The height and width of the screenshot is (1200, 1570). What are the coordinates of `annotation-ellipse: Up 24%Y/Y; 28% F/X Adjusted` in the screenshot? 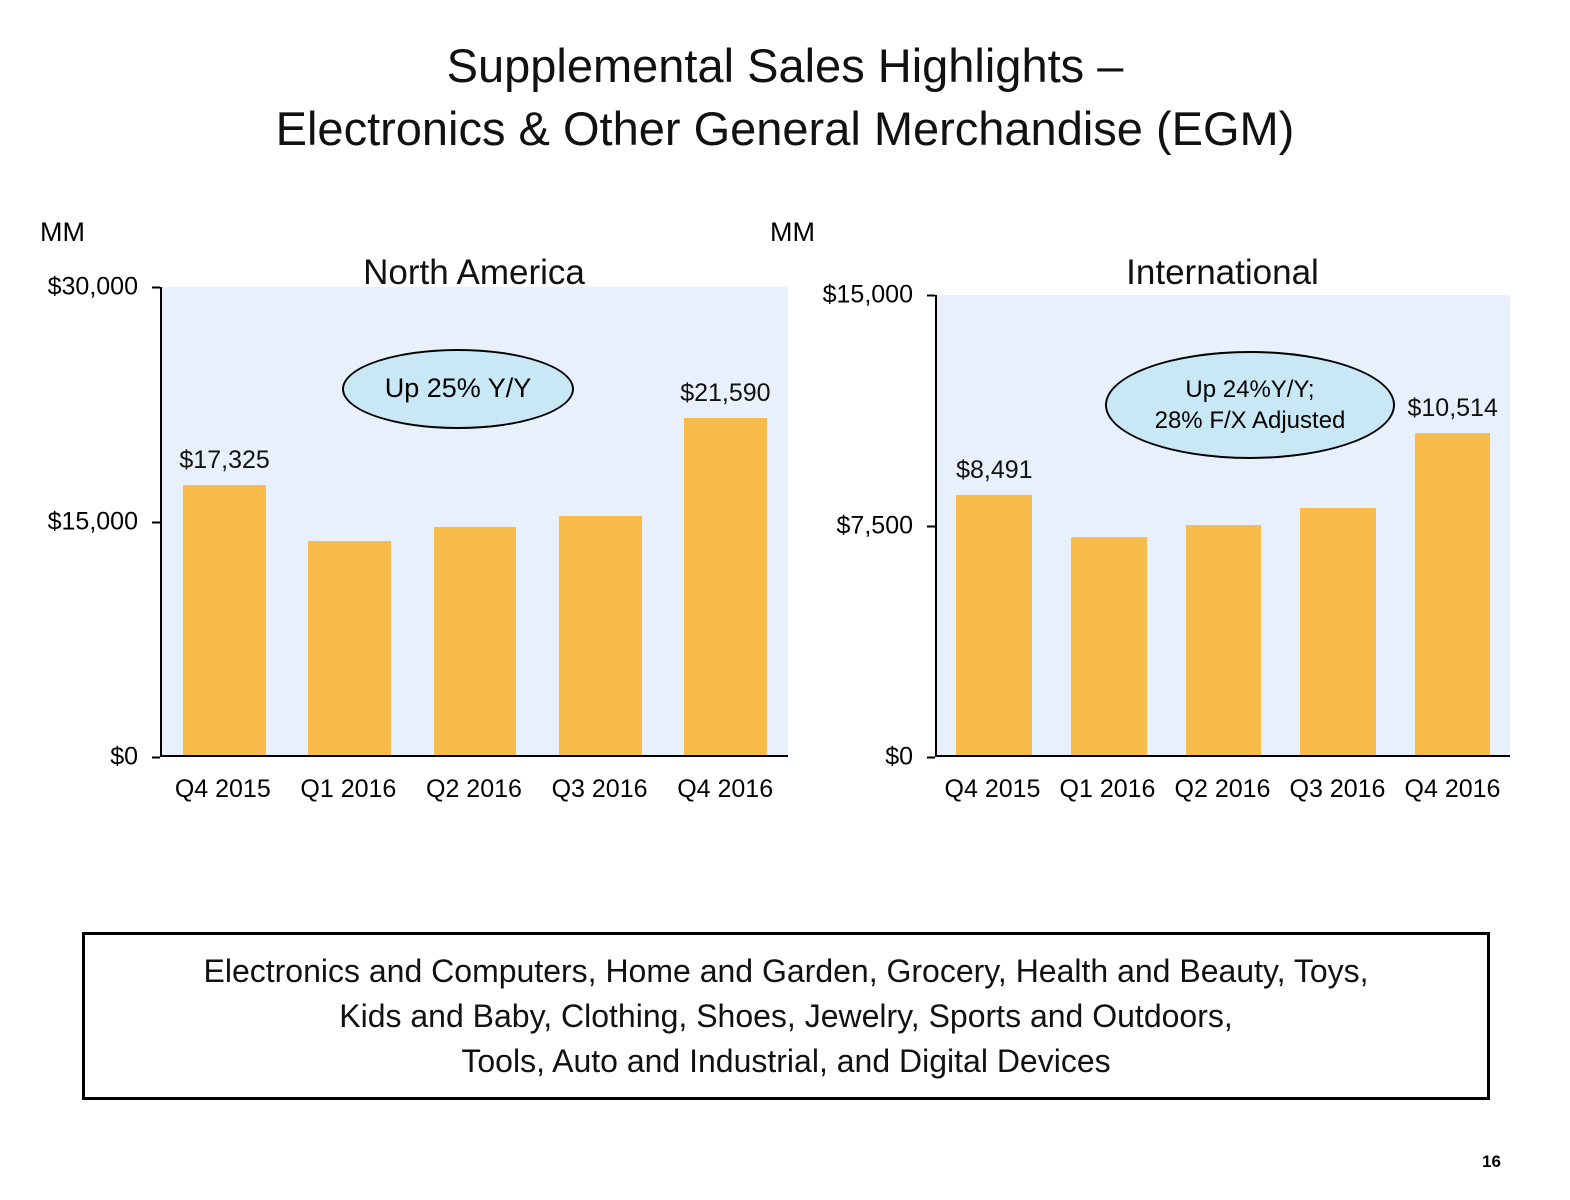 It's located at (1250, 405).